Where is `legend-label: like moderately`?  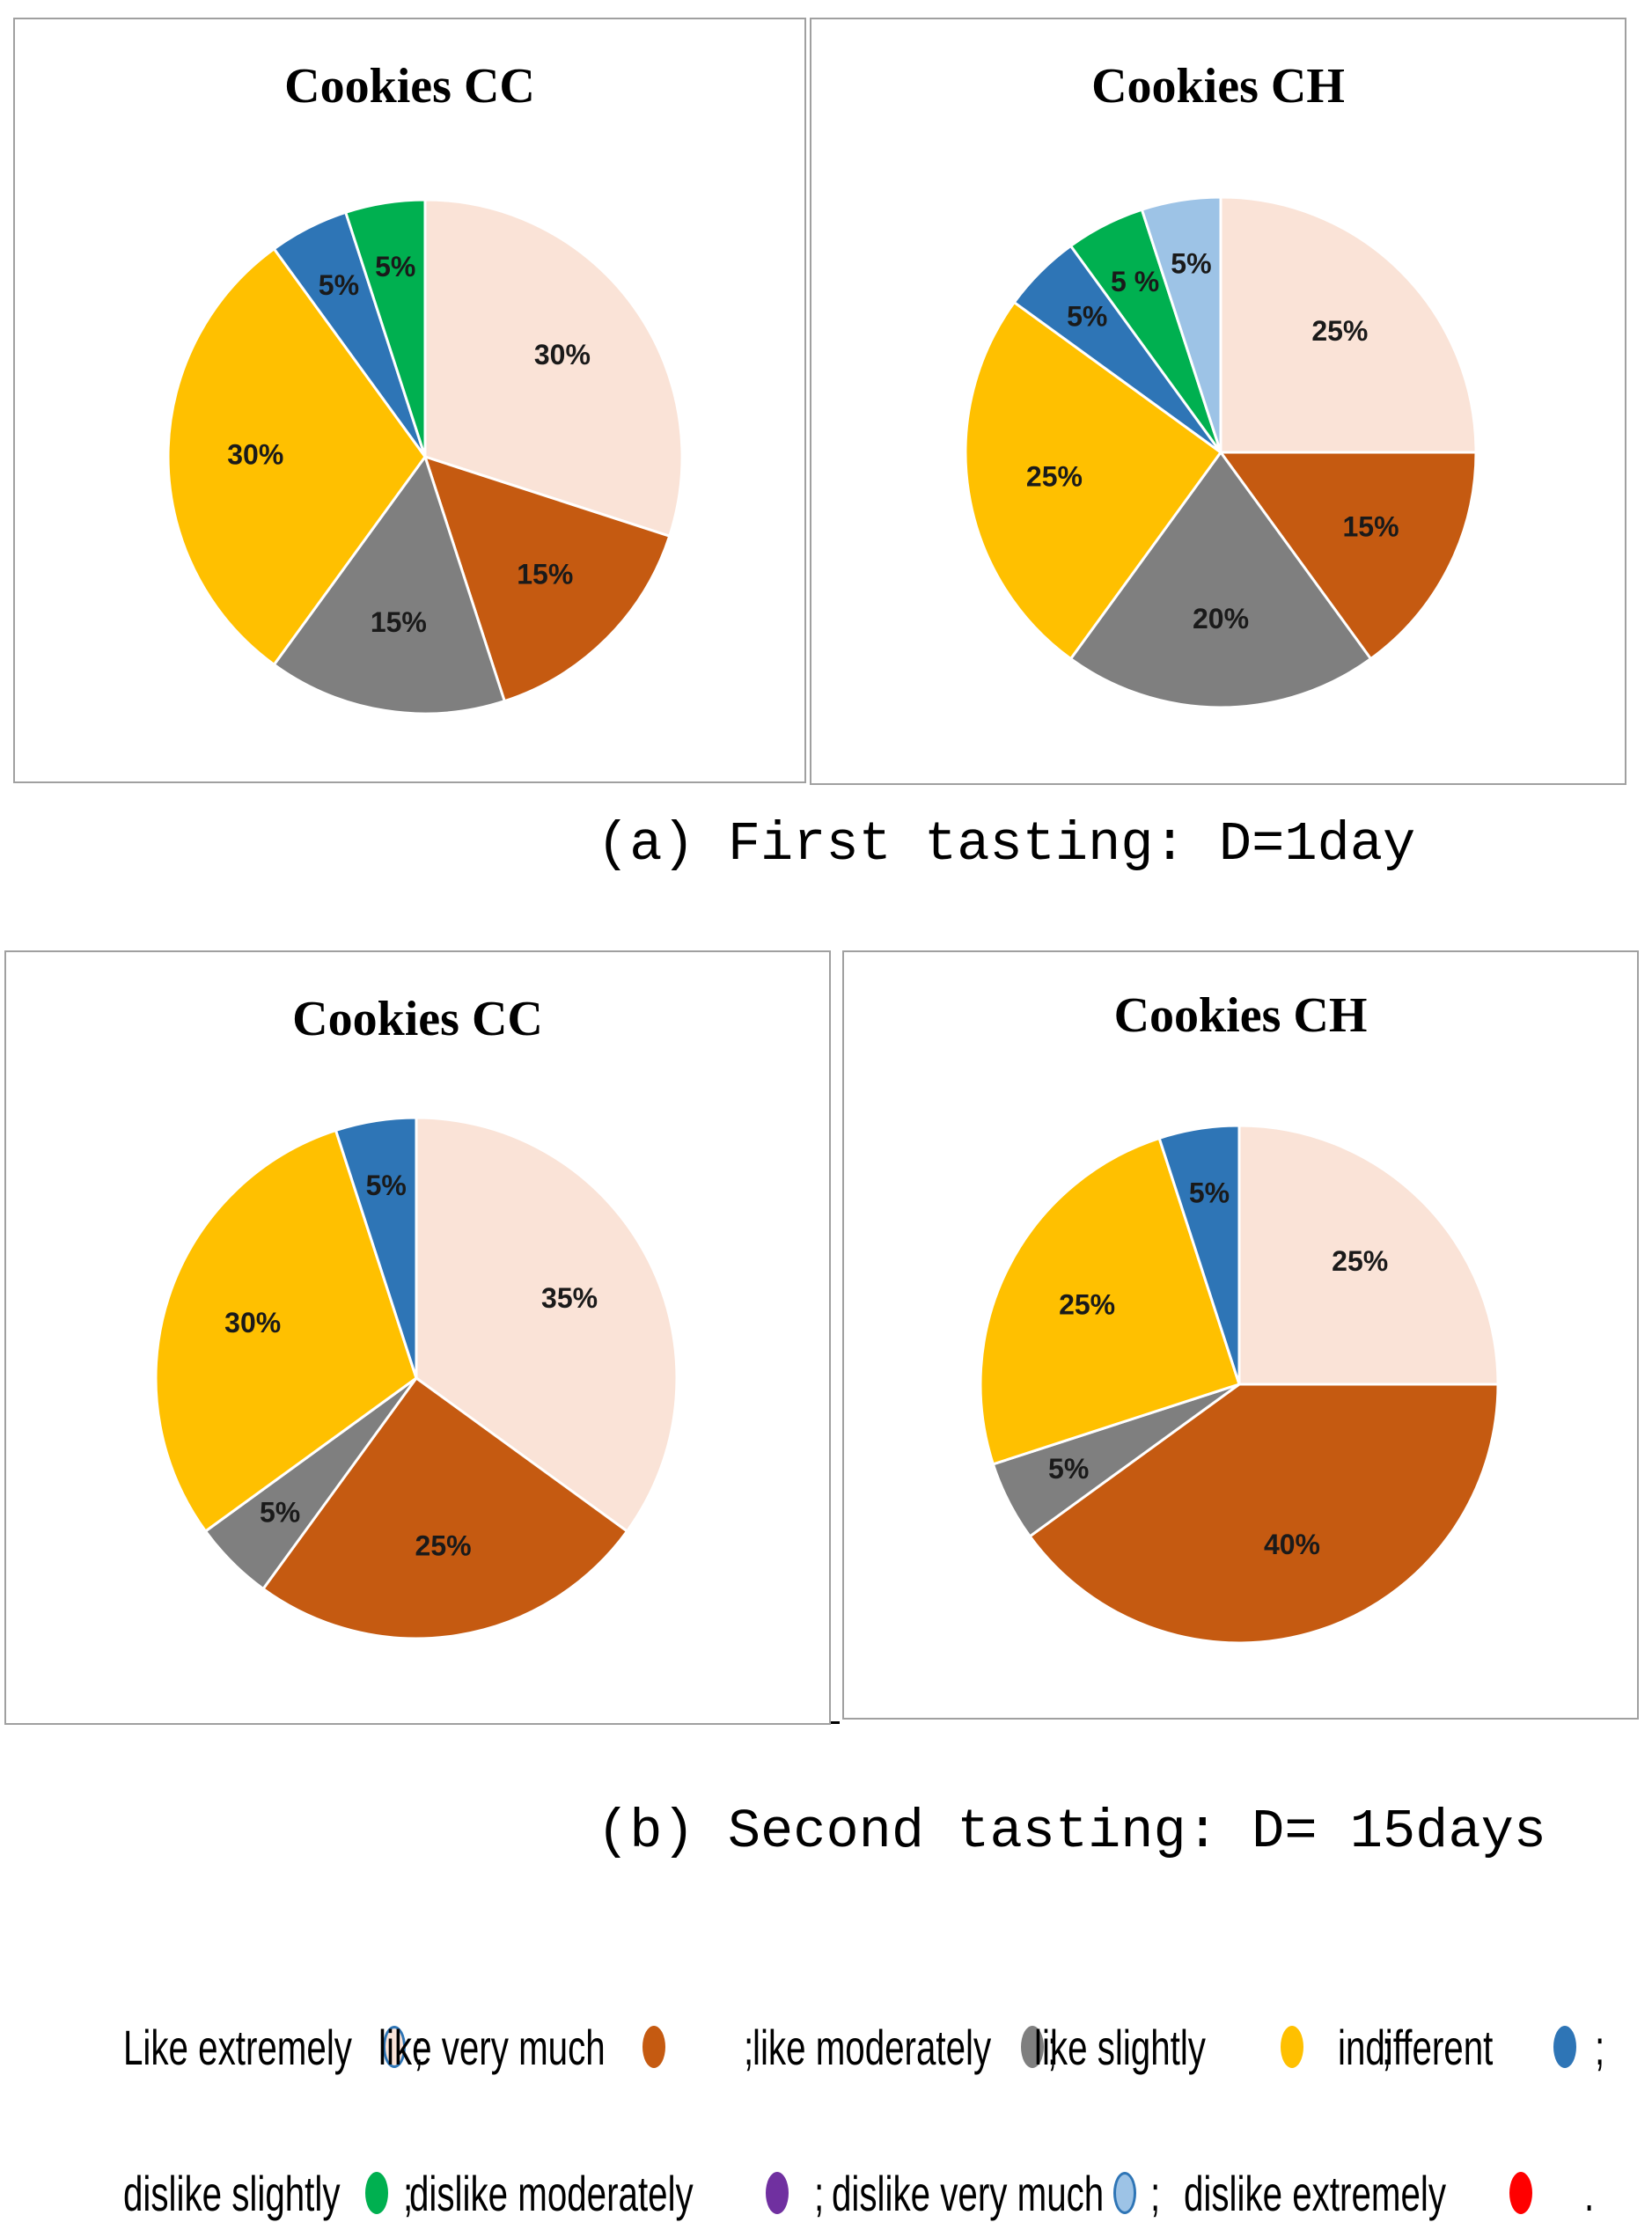 legend-label: like moderately is located at coordinates (872, 2047).